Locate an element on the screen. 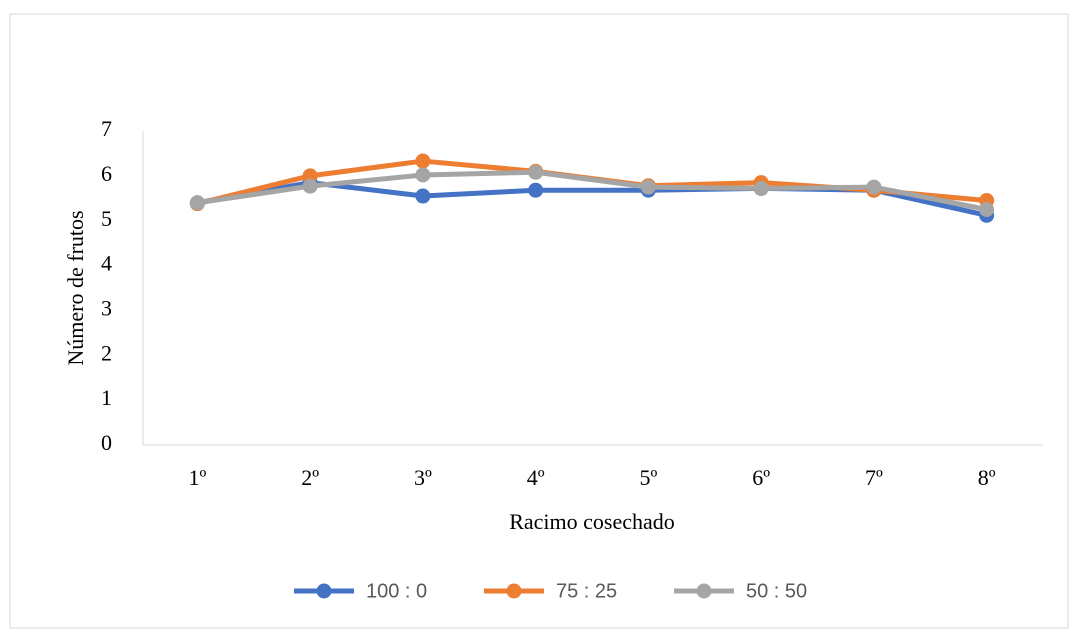 The height and width of the screenshot is (629, 1069). x-tick-label: 5º is located at coordinates (648, 477).